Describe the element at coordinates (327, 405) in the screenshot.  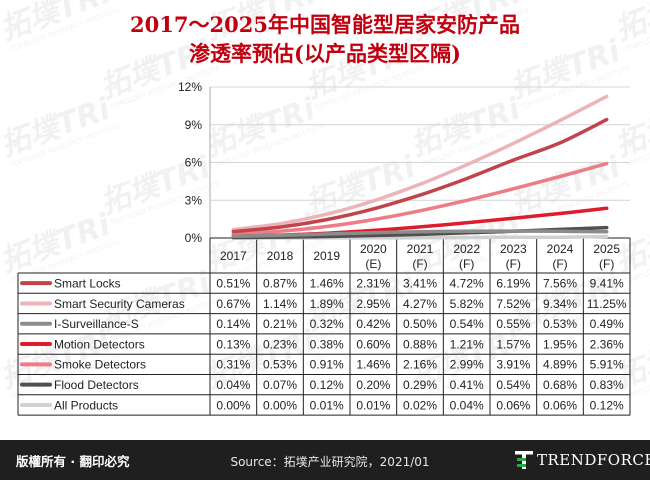
I see `data-label: 0.01%` at that location.